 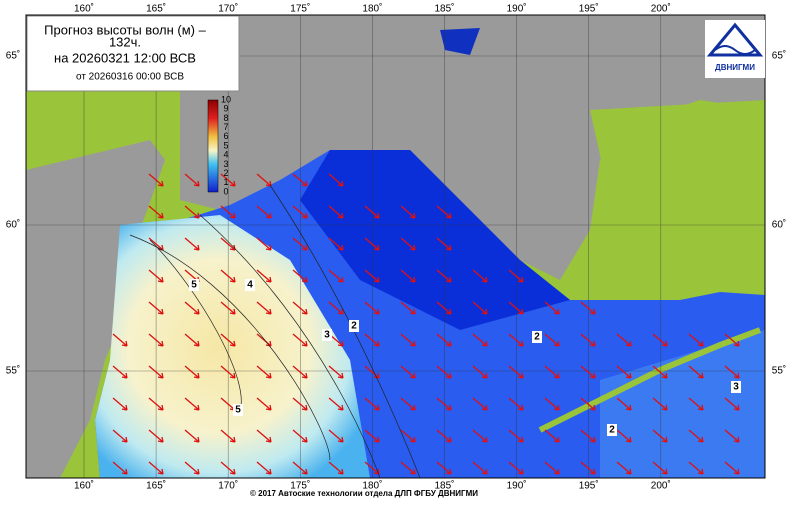 I want to click on title-line: Прогноз высоты волн (м) –, so click(x=125, y=29).